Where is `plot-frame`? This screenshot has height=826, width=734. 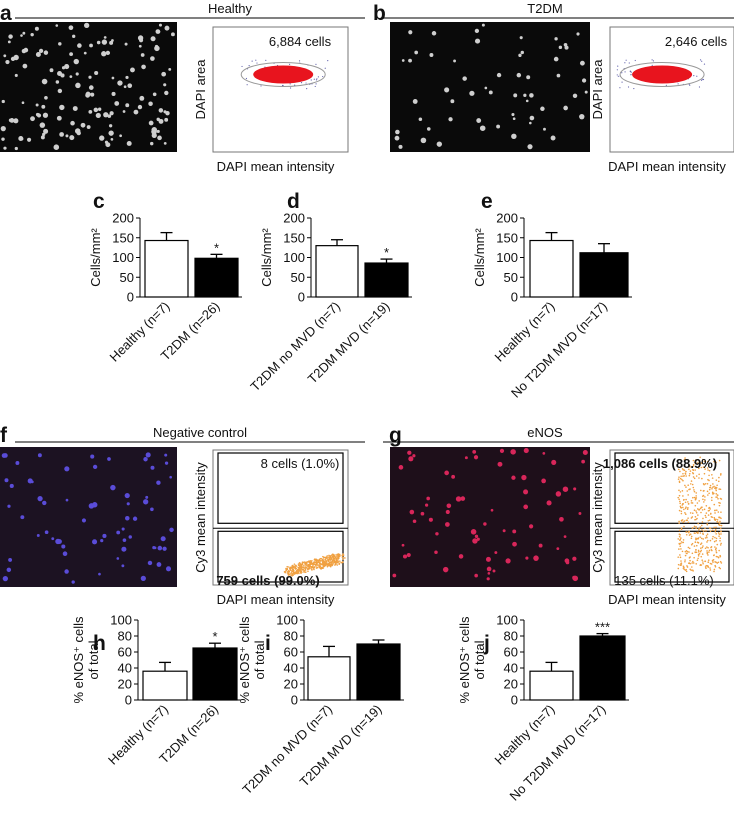 plot-frame is located at coordinates (280, 517).